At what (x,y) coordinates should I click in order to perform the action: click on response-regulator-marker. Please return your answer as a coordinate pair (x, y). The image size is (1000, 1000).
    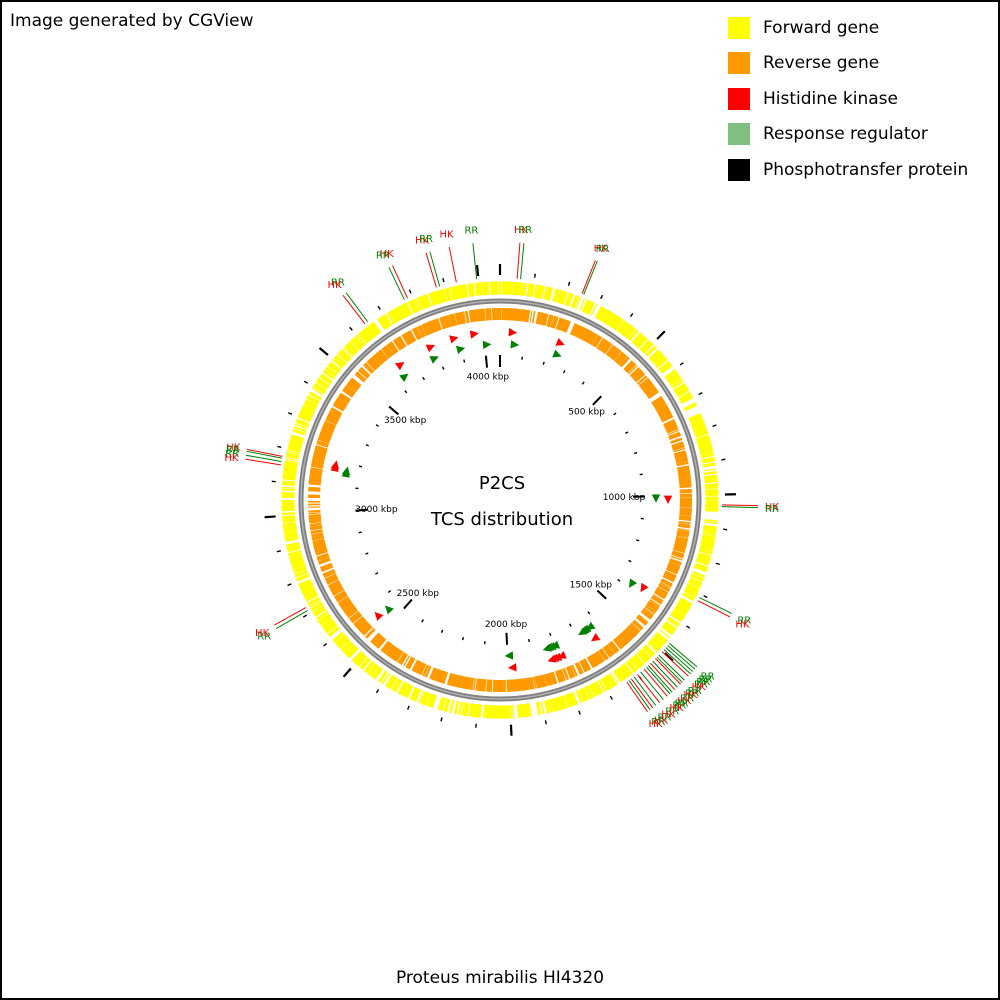
    Looking at the image, I should click on (346, 471).